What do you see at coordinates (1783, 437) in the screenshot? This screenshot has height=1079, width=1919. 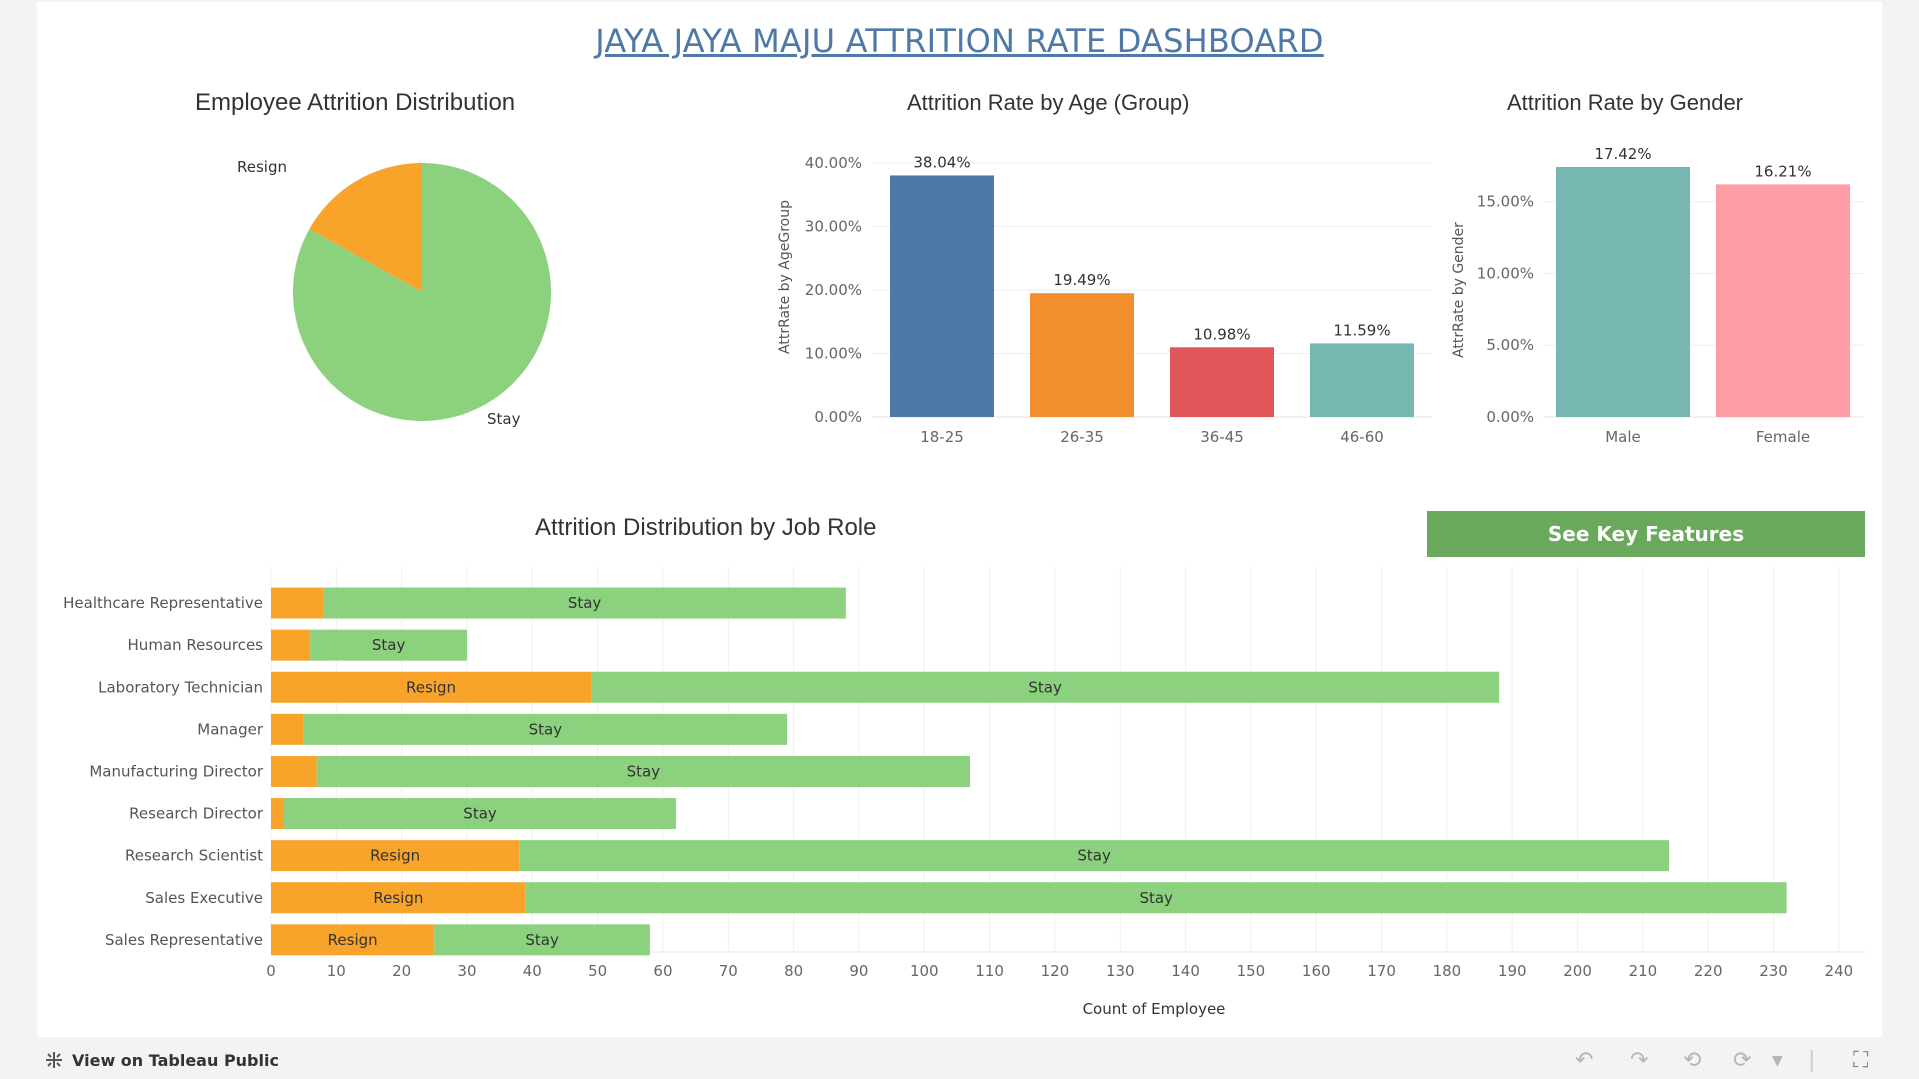 I see `x-tick-label: Female` at bounding box center [1783, 437].